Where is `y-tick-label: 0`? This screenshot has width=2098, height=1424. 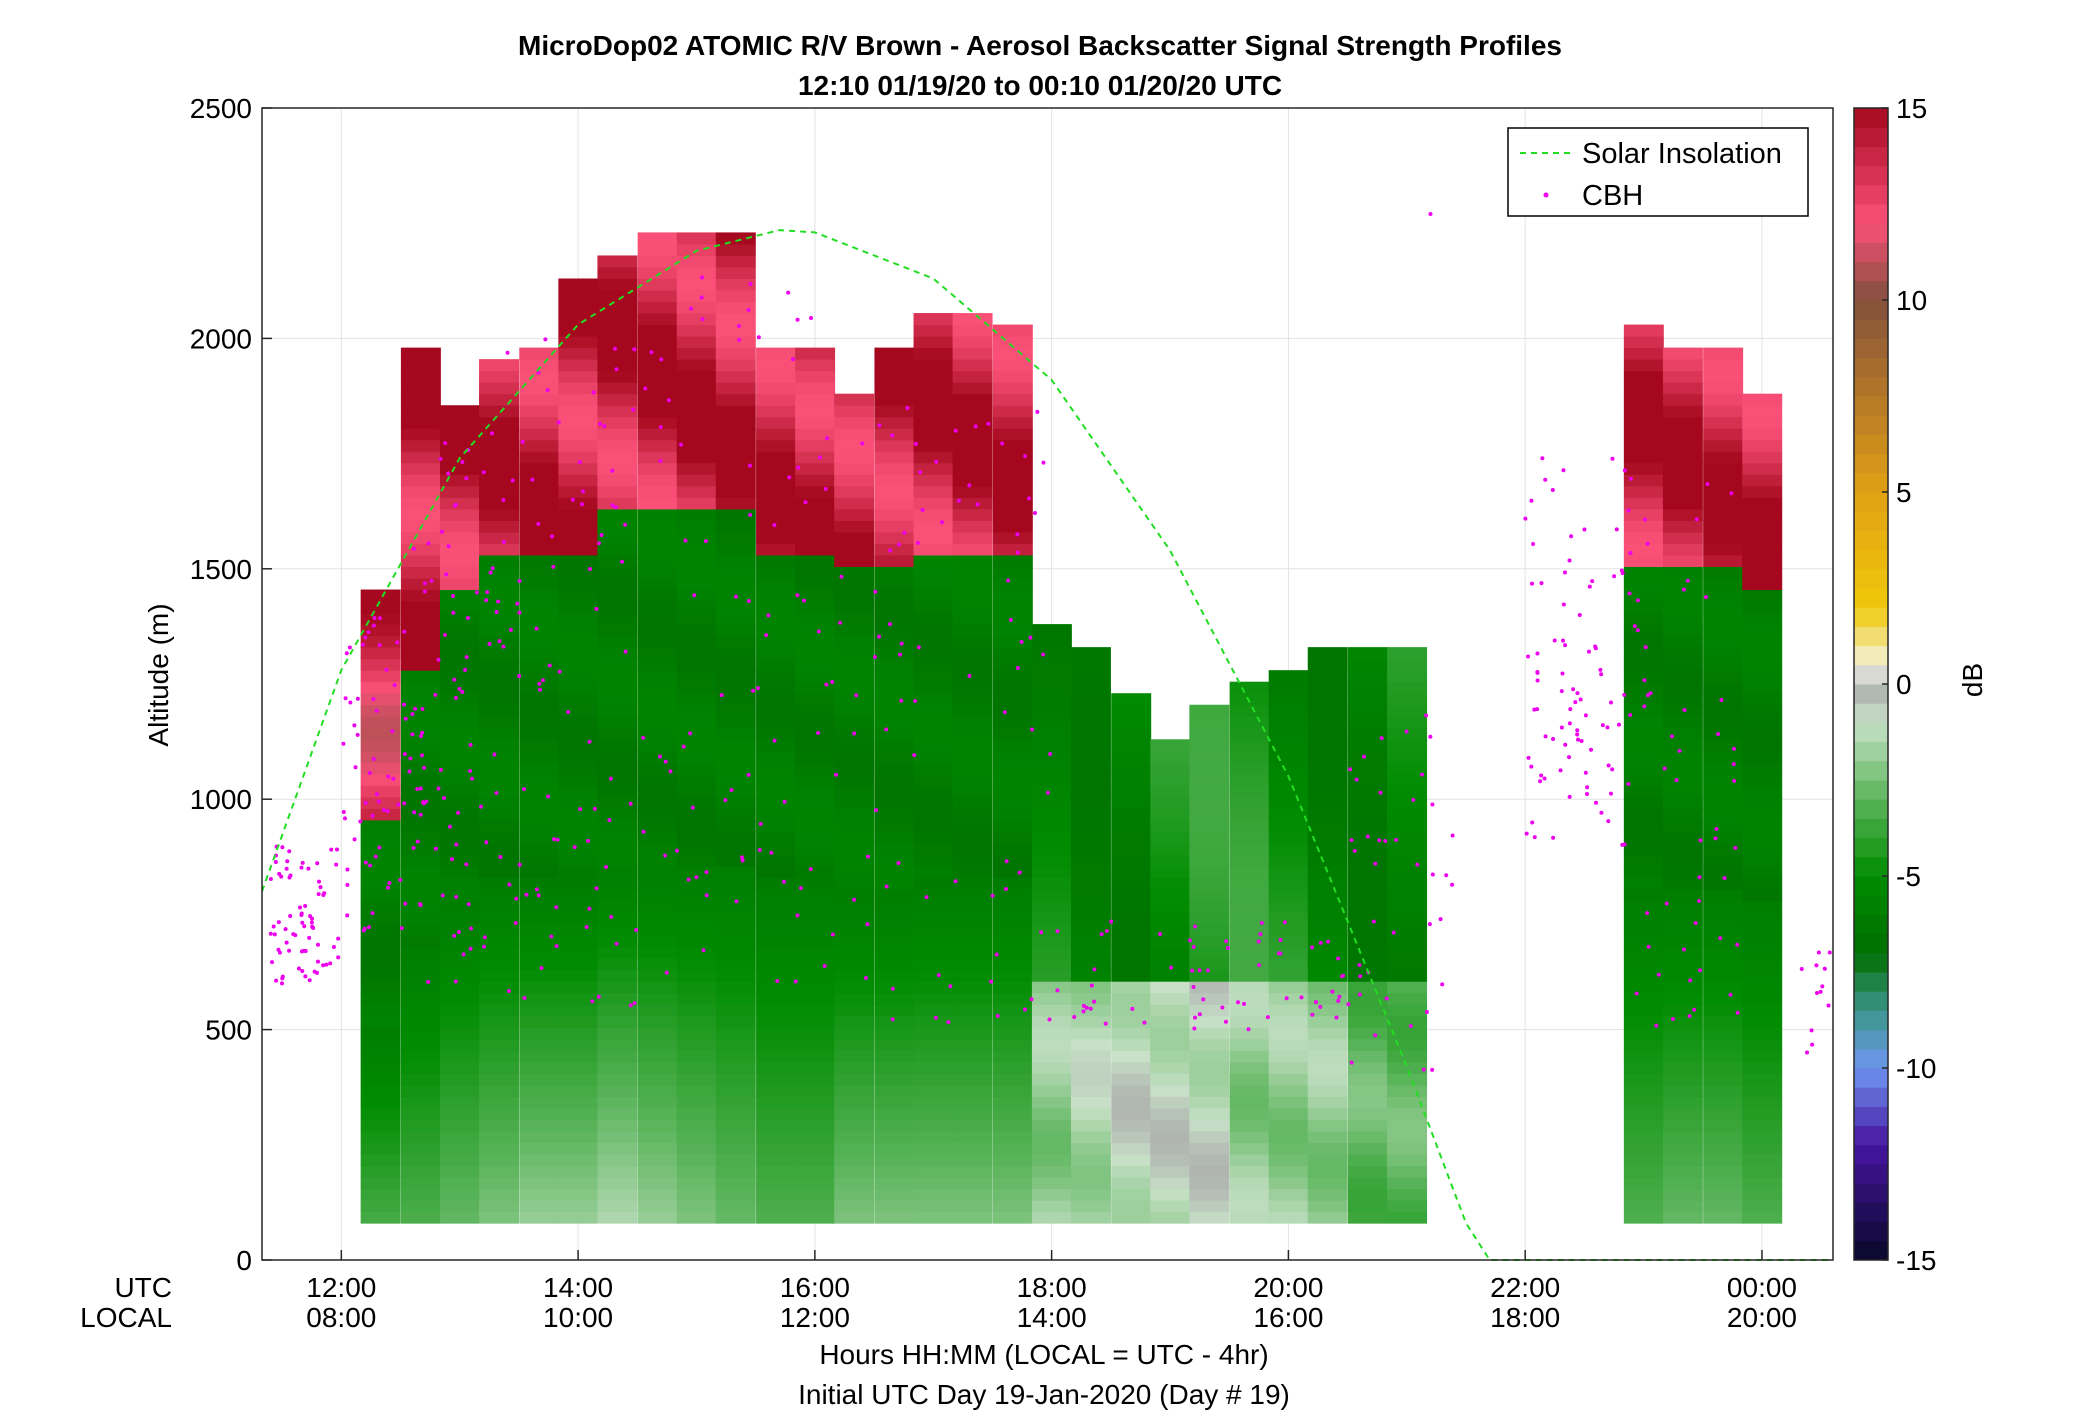
y-tick-label: 0 is located at coordinates (244, 1260).